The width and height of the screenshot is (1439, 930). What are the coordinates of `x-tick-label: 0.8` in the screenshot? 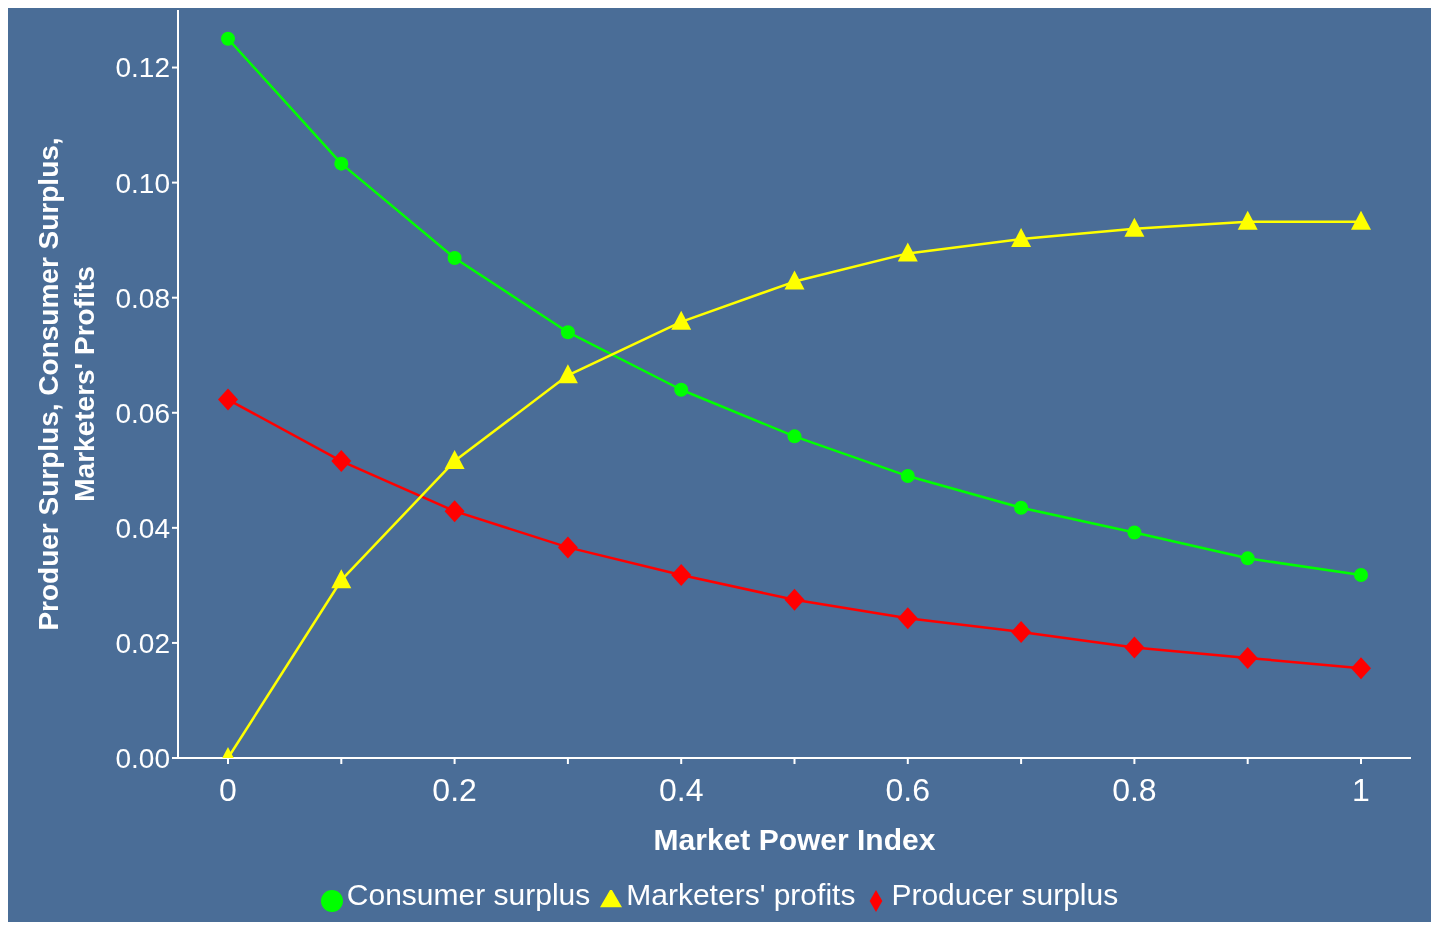 It's located at (1134, 789).